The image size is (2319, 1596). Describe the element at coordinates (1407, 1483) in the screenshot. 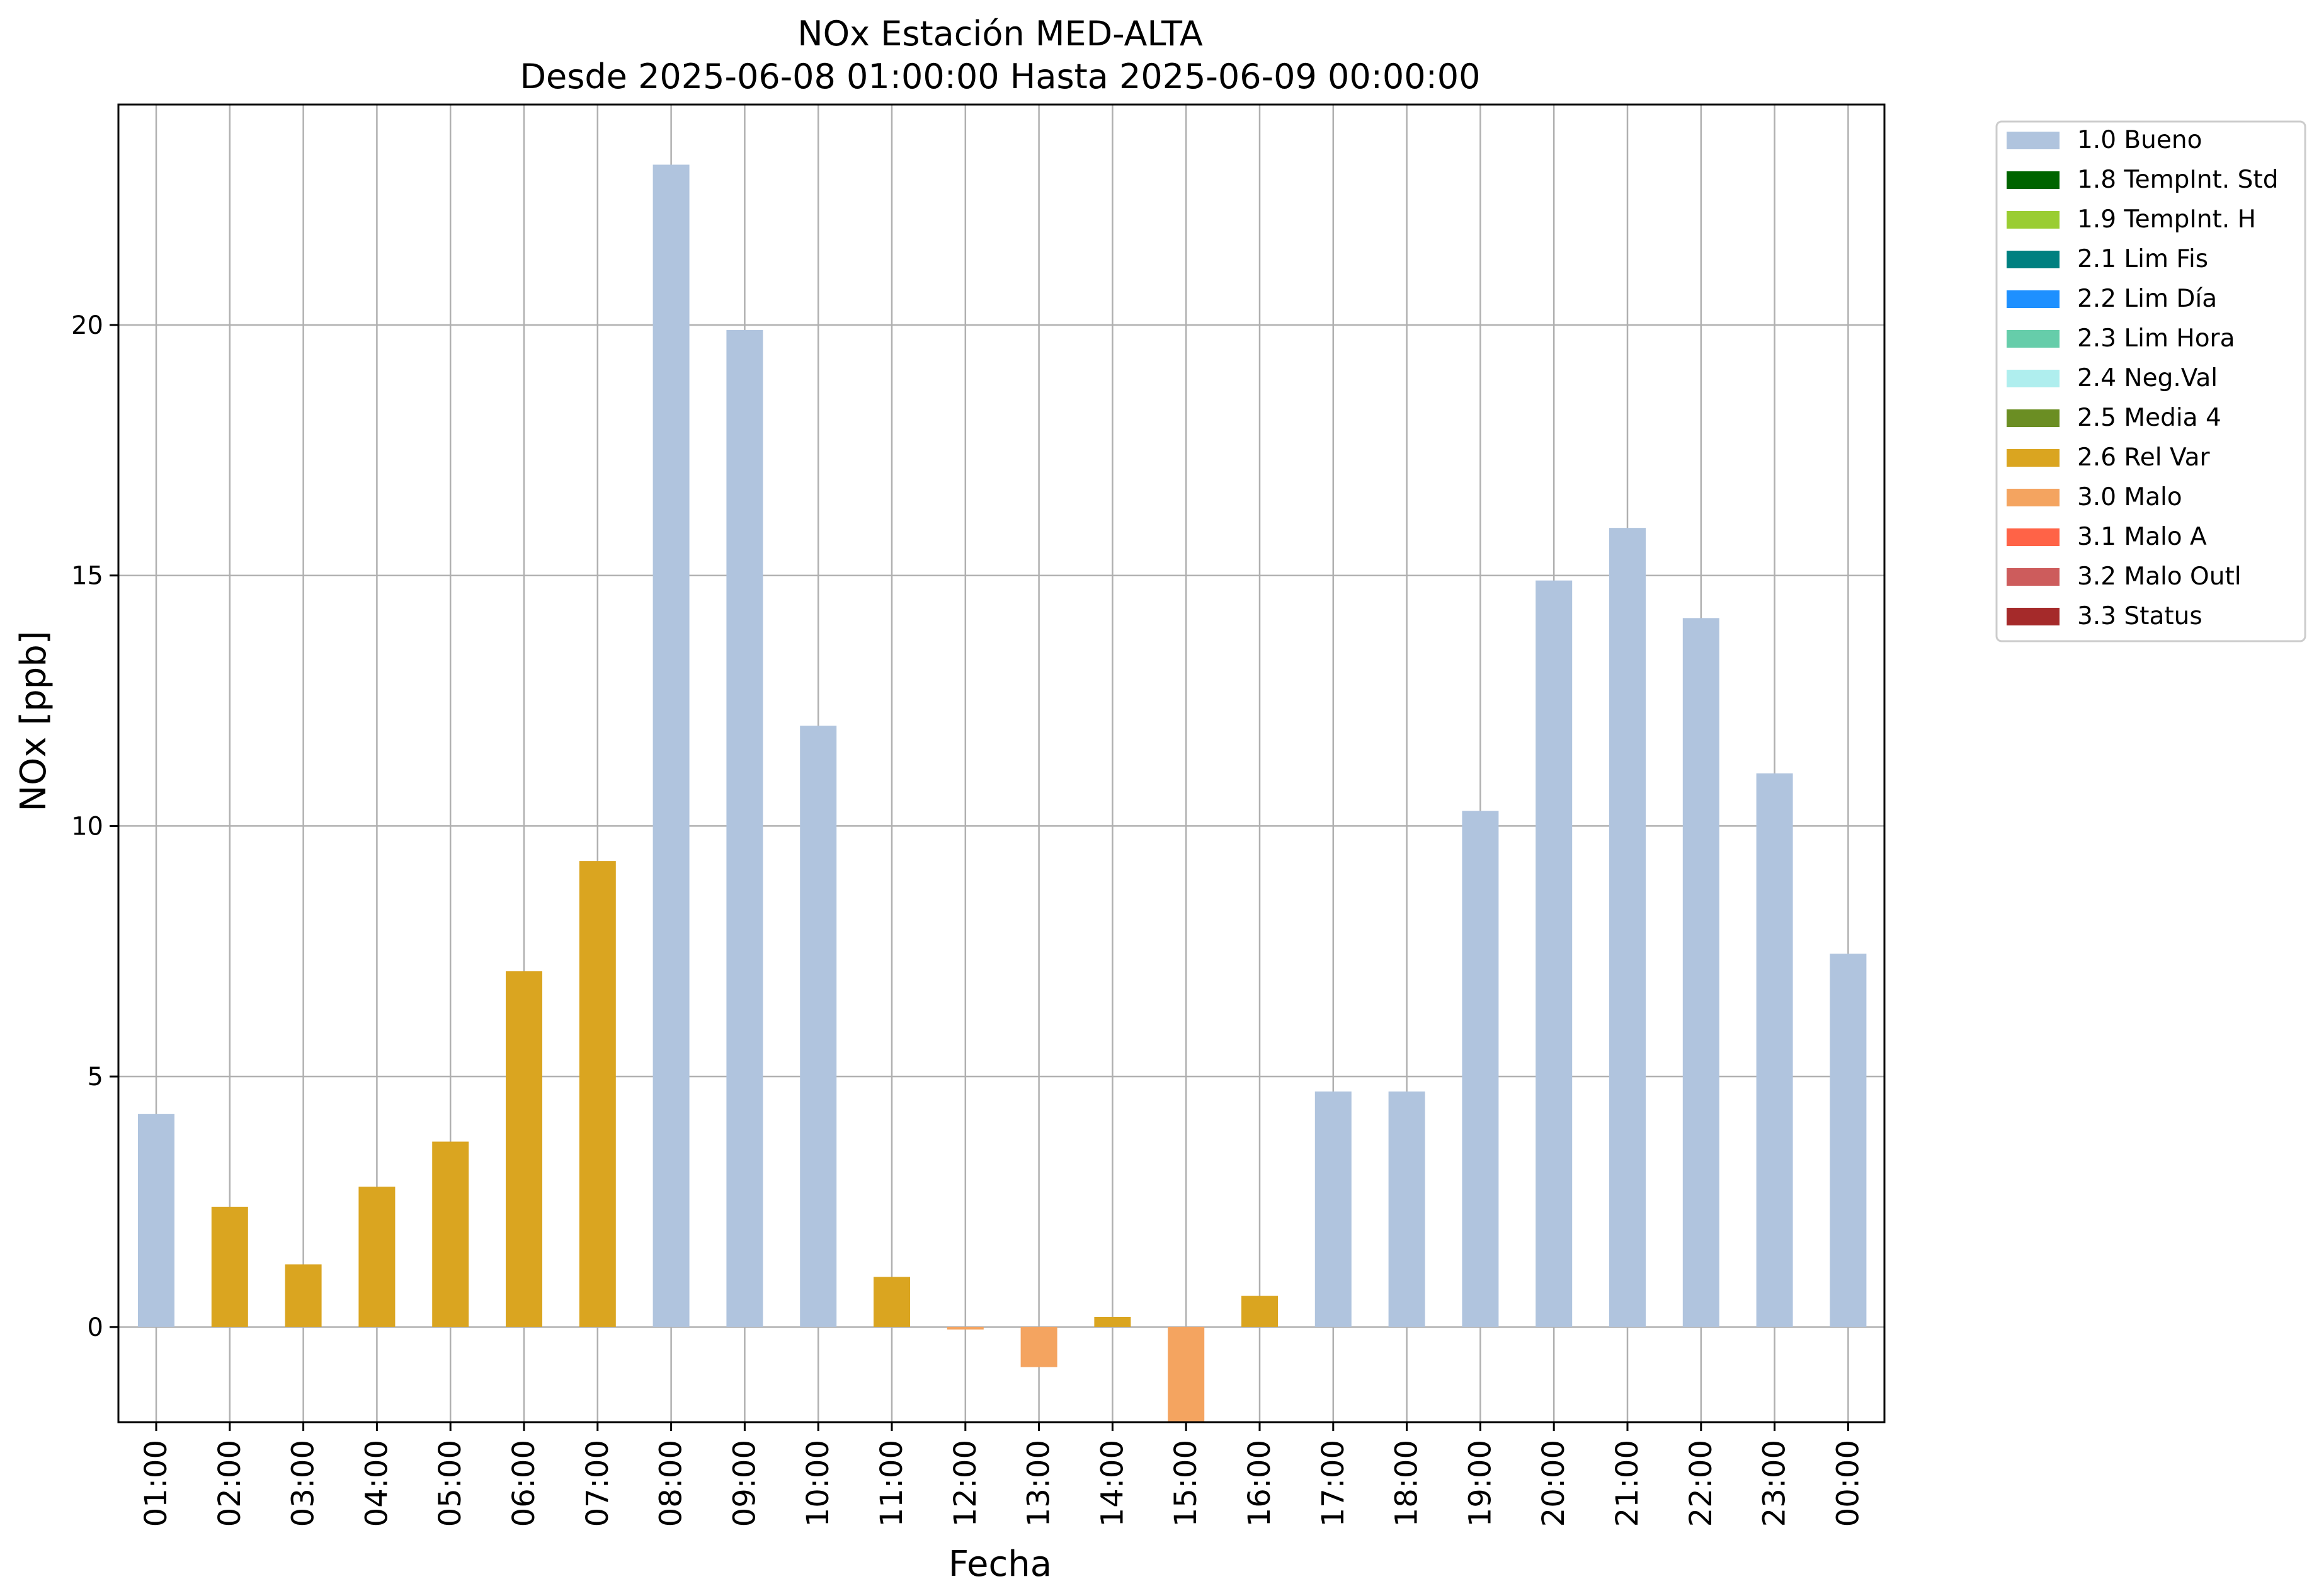

I see `x-tick-label: 18:00` at that location.